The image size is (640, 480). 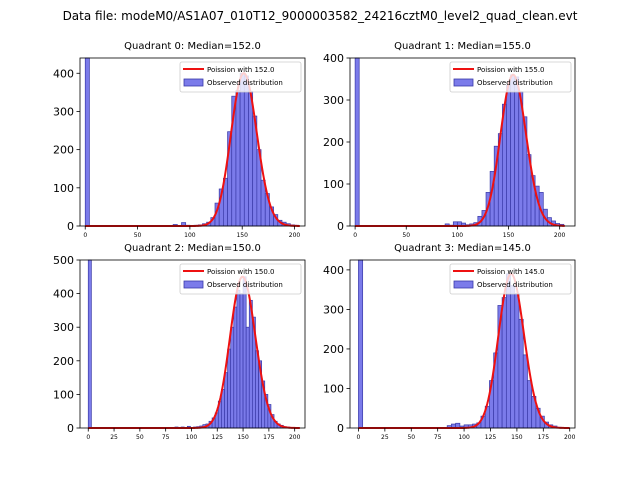 What do you see at coordinates (511, 70) in the screenshot?
I see `legend-line-label: Poission with 155.0` at bounding box center [511, 70].